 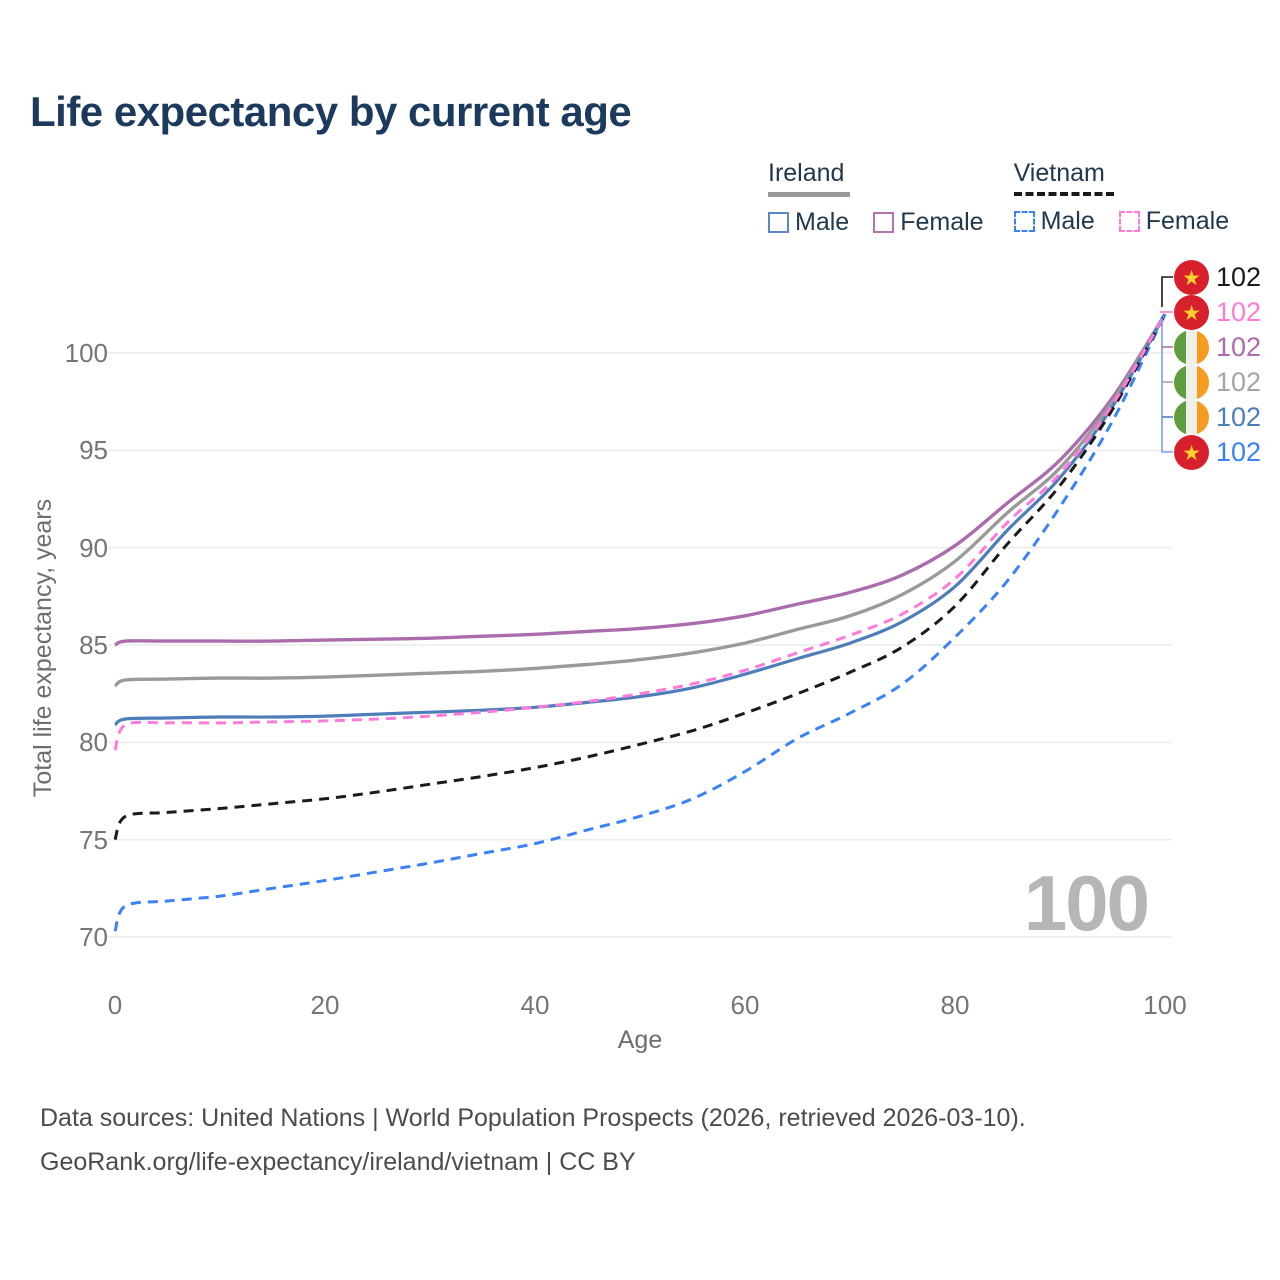 I want to click on end-label-vietnam-both: ★ 102, so click(x=1218, y=277).